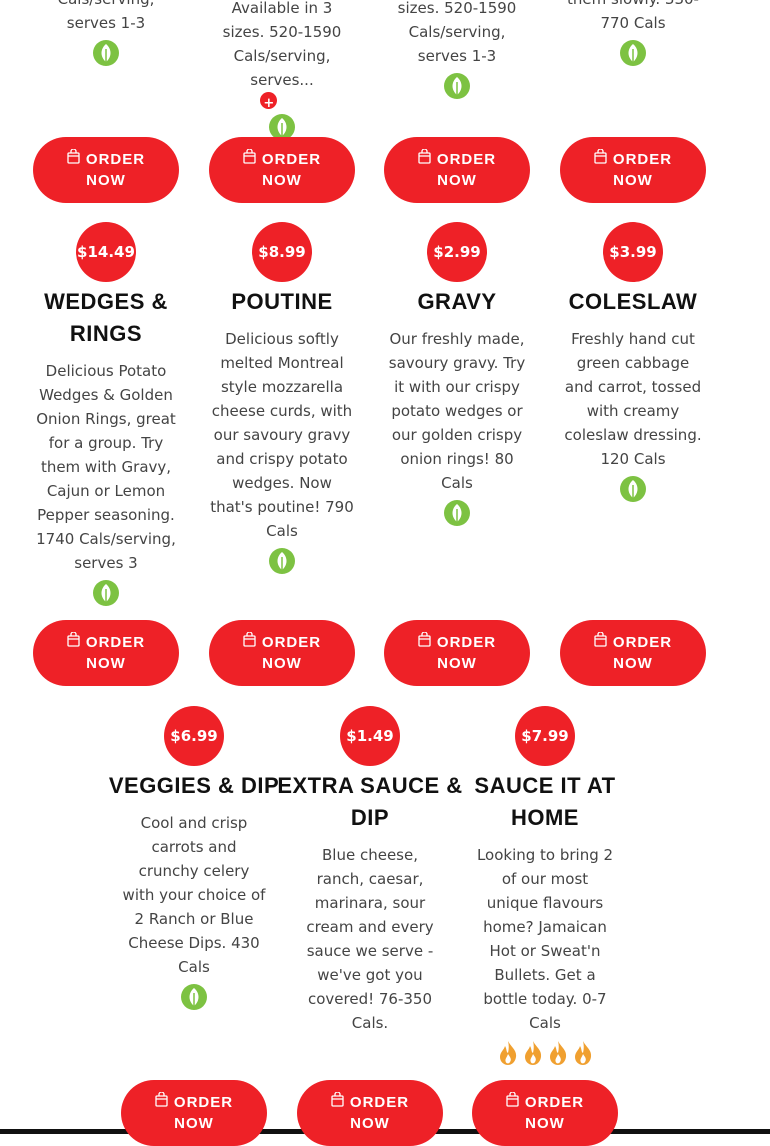  I want to click on description-line: Bullets. Get a, so click(544, 975).